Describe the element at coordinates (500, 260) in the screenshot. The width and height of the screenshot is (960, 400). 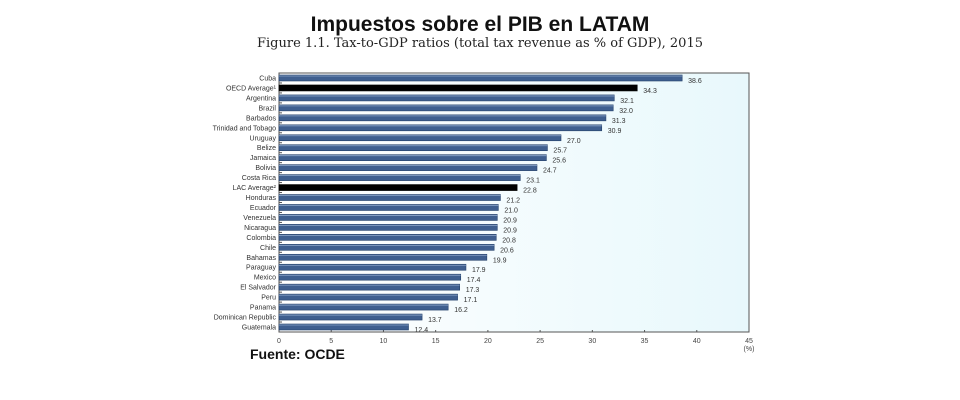
I see `value-label: 19.9` at that location.